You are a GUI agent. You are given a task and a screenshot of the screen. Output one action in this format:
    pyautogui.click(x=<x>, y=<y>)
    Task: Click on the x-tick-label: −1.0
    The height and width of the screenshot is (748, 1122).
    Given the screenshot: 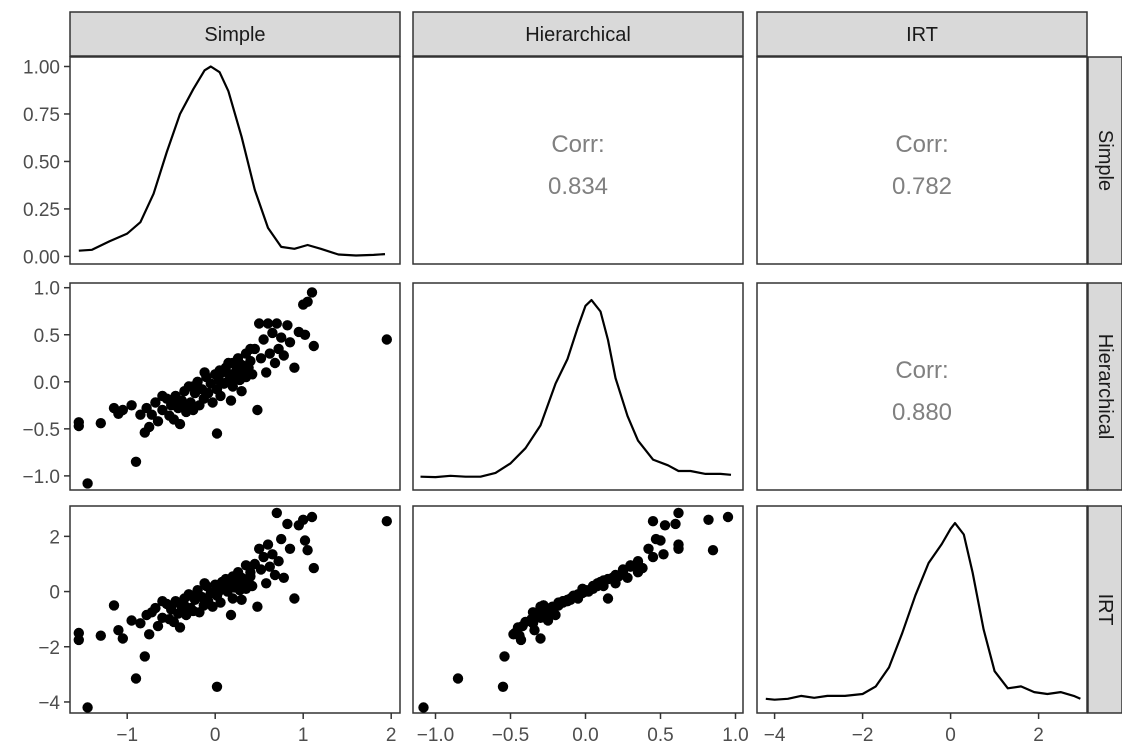 What is the action you would take?
    pyautogui.click(x=436, y=735)
    